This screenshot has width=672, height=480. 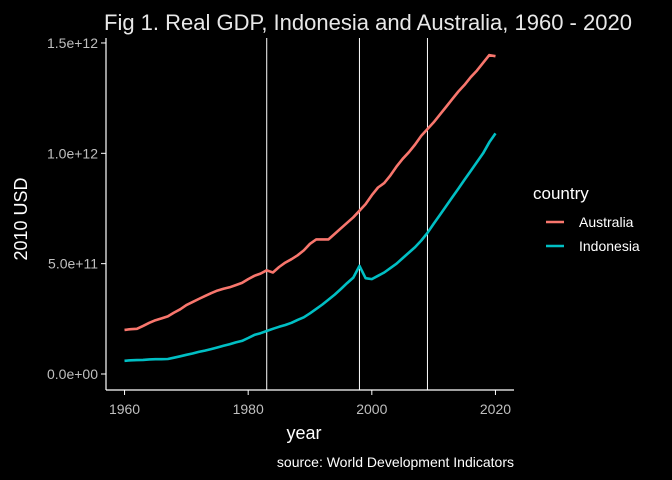 What do you see at coordinates (495, 409) in the screenshot?
I see `x-tick-label: 2020` at bounding box center [495, 409].